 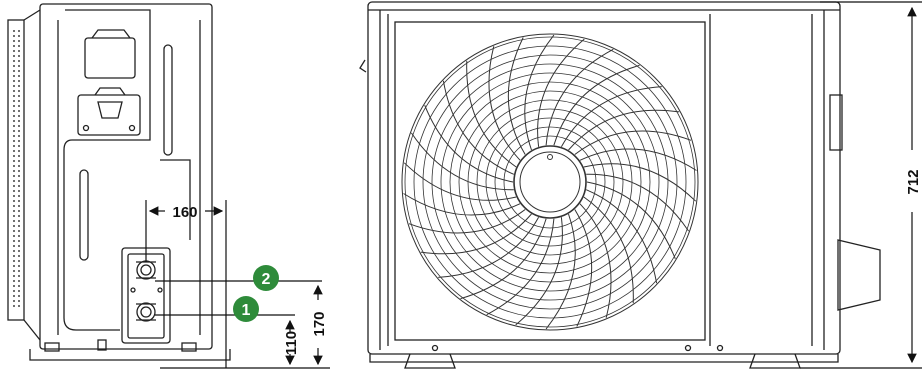 What do you see at coordinates (146, 270) in the screenshot?
I see `valve-2-port` at bounding box center [146, 270].